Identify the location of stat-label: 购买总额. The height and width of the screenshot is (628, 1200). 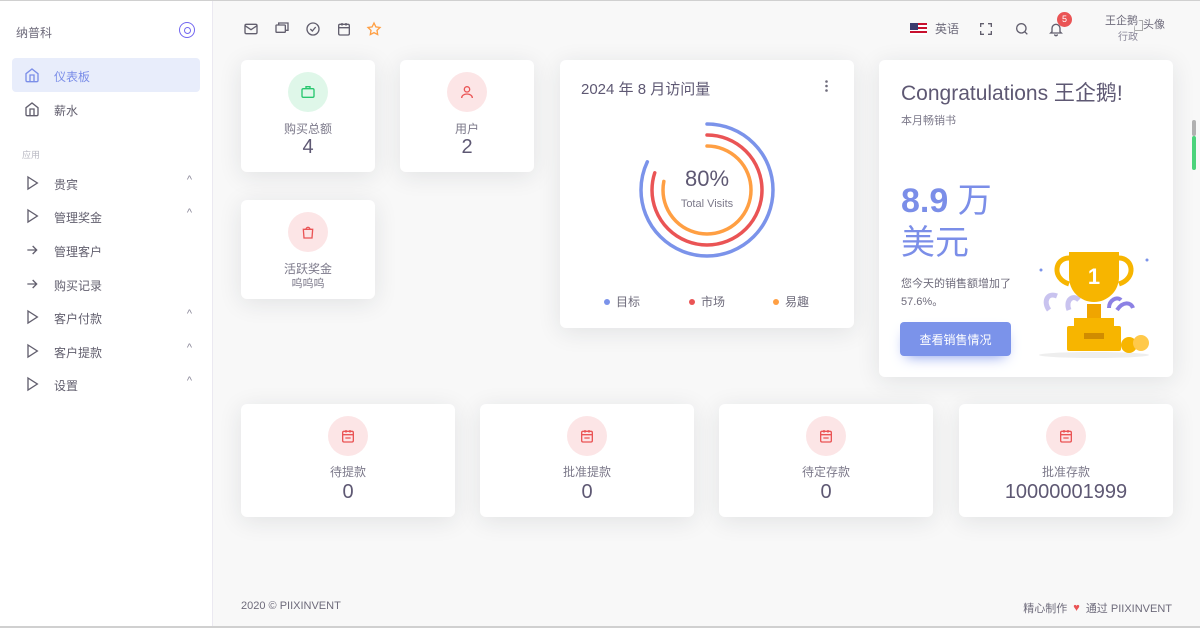
(307, 129).